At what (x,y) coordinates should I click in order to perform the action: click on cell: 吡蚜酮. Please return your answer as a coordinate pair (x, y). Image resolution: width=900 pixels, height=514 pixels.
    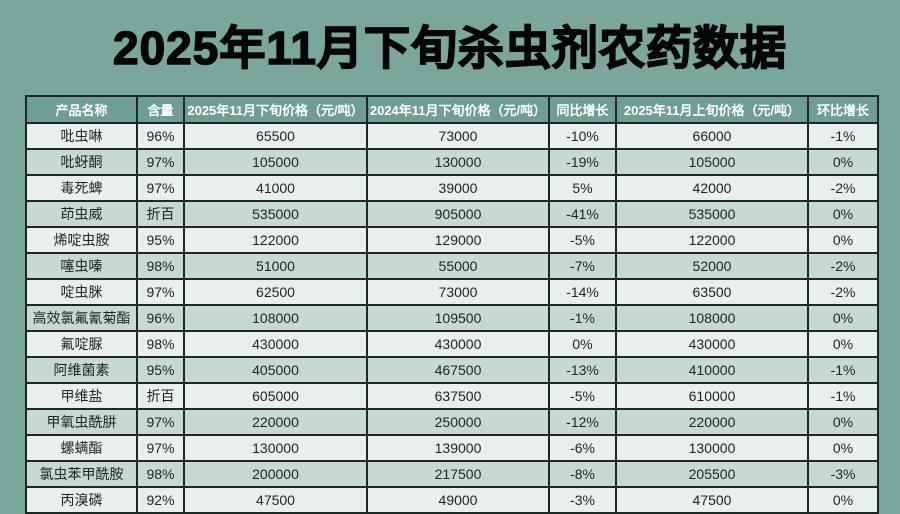
    Looking at the image, I should click on (81, 162).